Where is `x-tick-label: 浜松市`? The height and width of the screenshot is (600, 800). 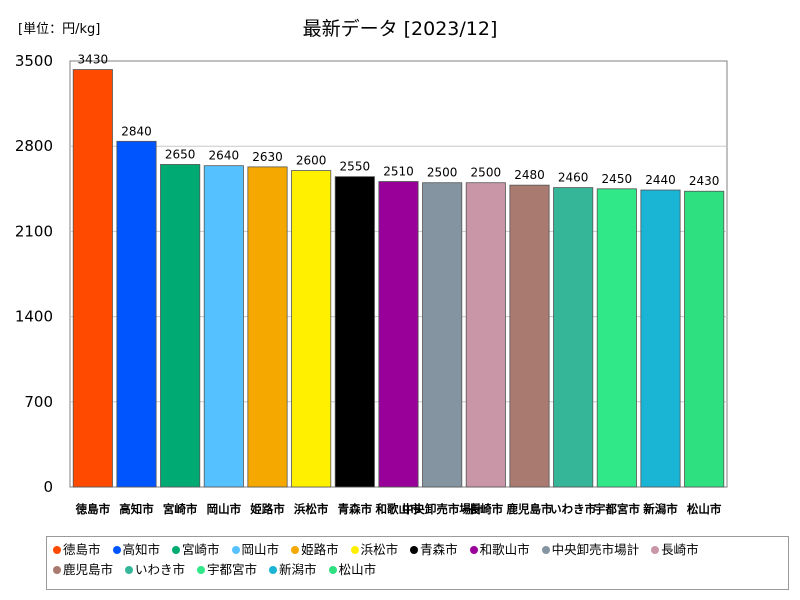 x-tick-label: 浜松市 is located at coordinates (311, 509).